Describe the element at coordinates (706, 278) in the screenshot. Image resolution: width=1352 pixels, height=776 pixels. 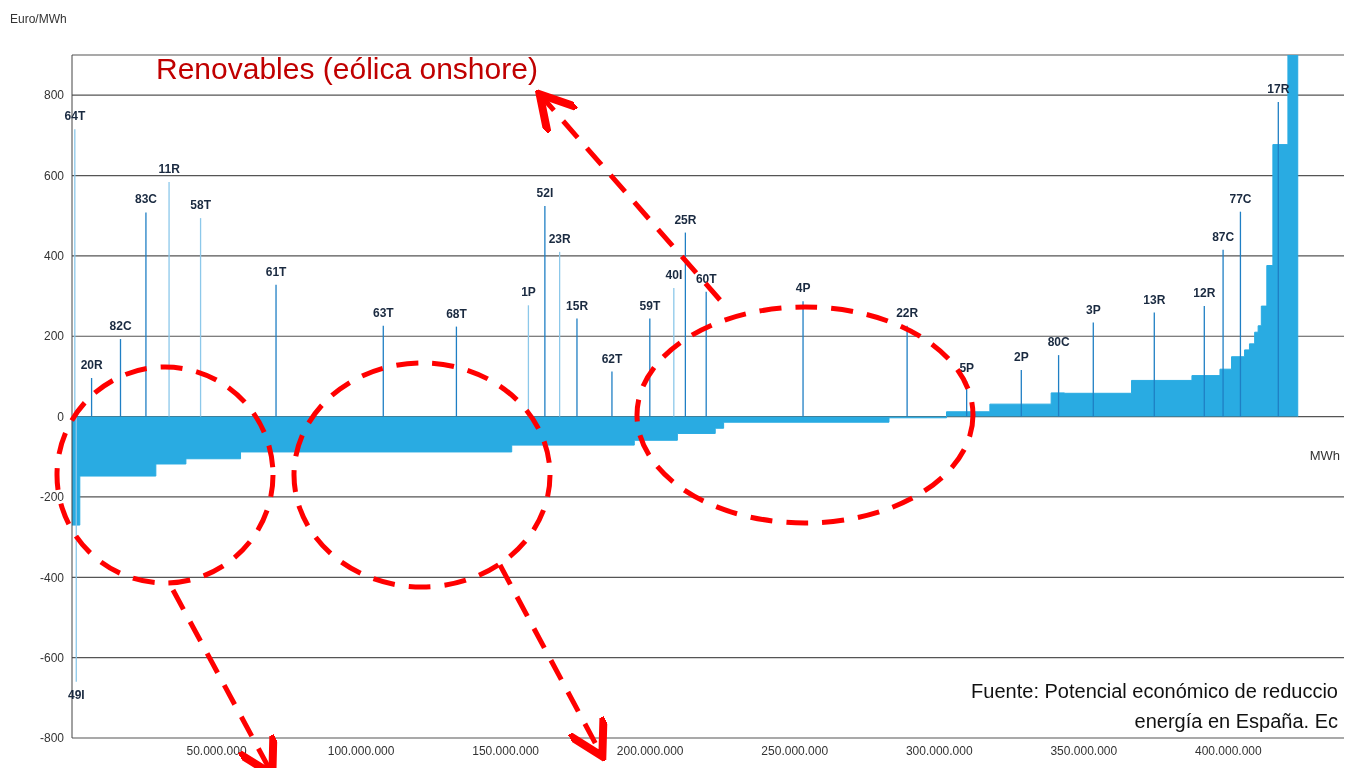
I see `annotation: 60T` at that location.